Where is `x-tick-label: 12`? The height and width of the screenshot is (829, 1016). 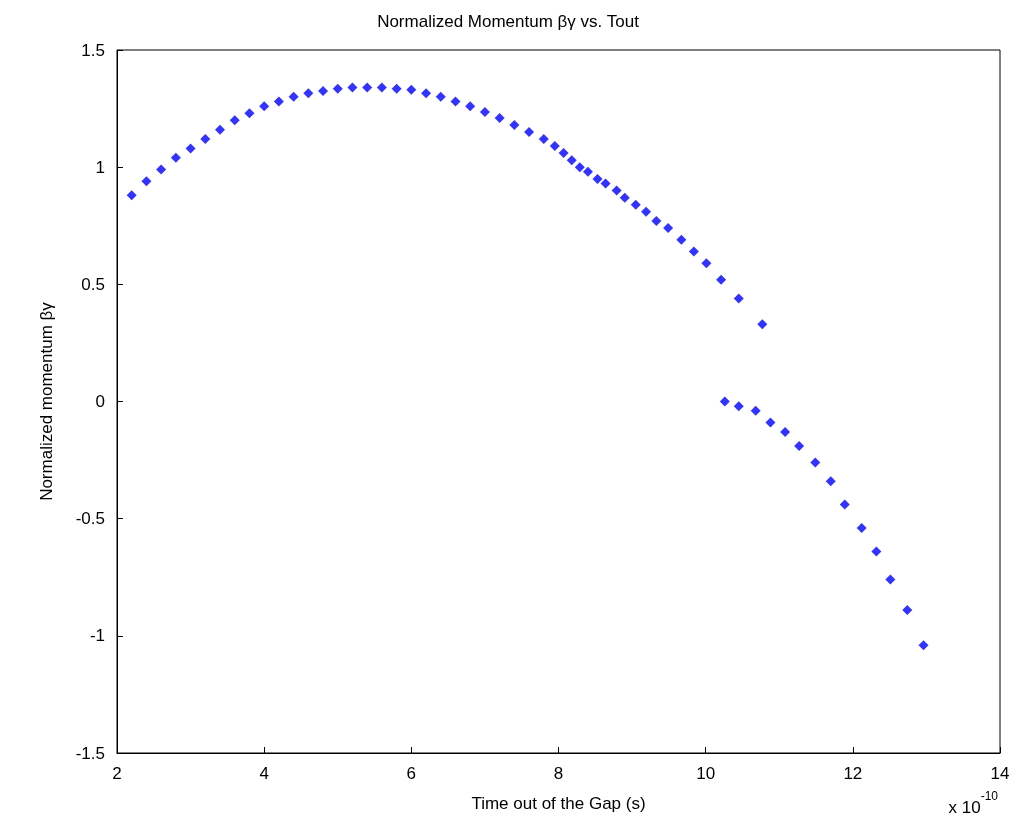 x-tick-label: 12 is located at coordinates (853, 773).